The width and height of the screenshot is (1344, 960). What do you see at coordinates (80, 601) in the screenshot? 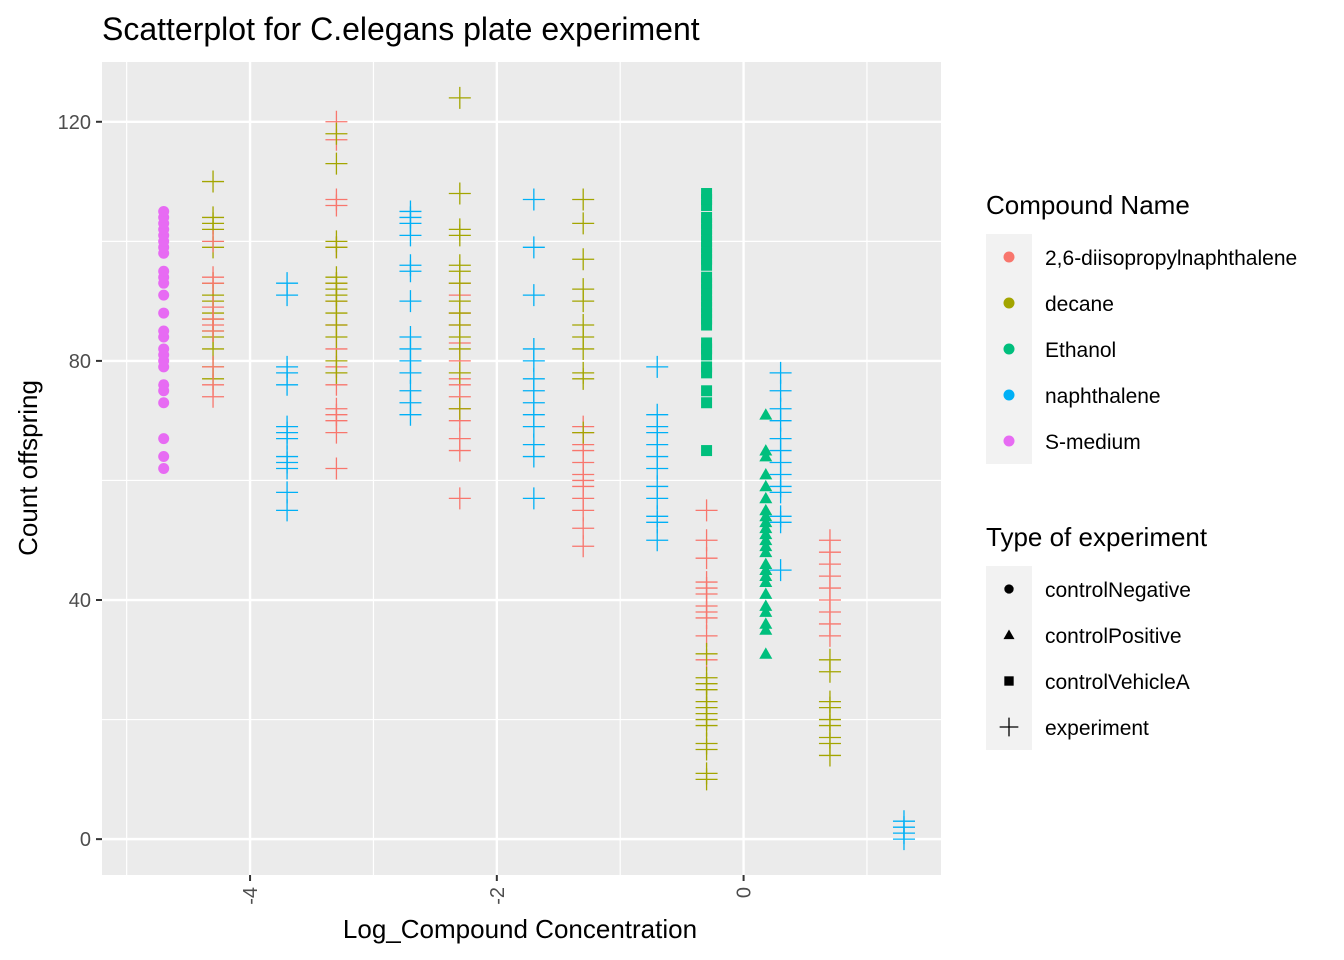
I see `y-tick-label: 40` at bounding box center [80, 601].